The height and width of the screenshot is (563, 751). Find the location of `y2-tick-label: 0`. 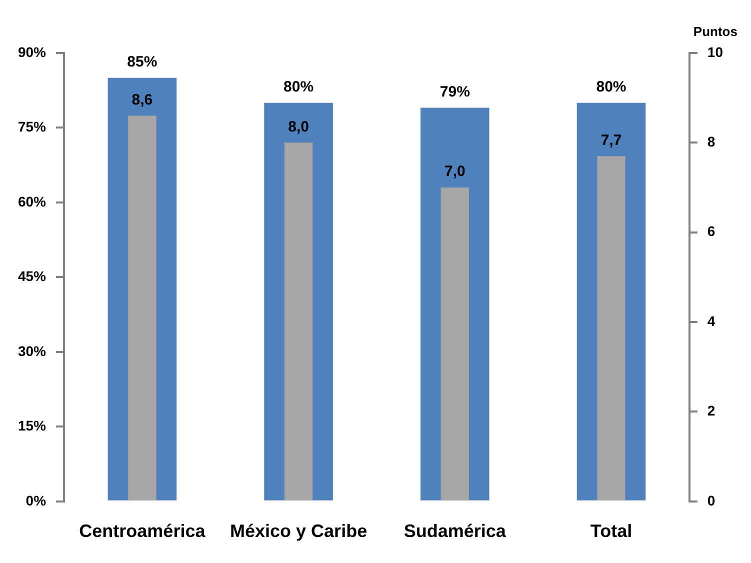

y2-tick-label: 0 is located at coordinates (711, 500).